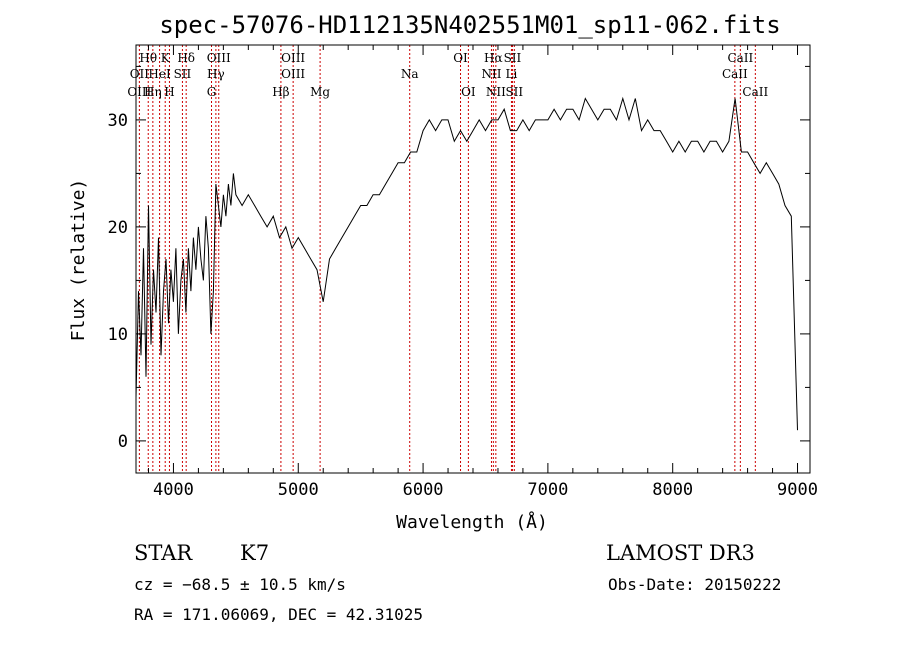 The height and width of the screenshot is (649, 900). I want to click on line-label: K, so click(166, 58).